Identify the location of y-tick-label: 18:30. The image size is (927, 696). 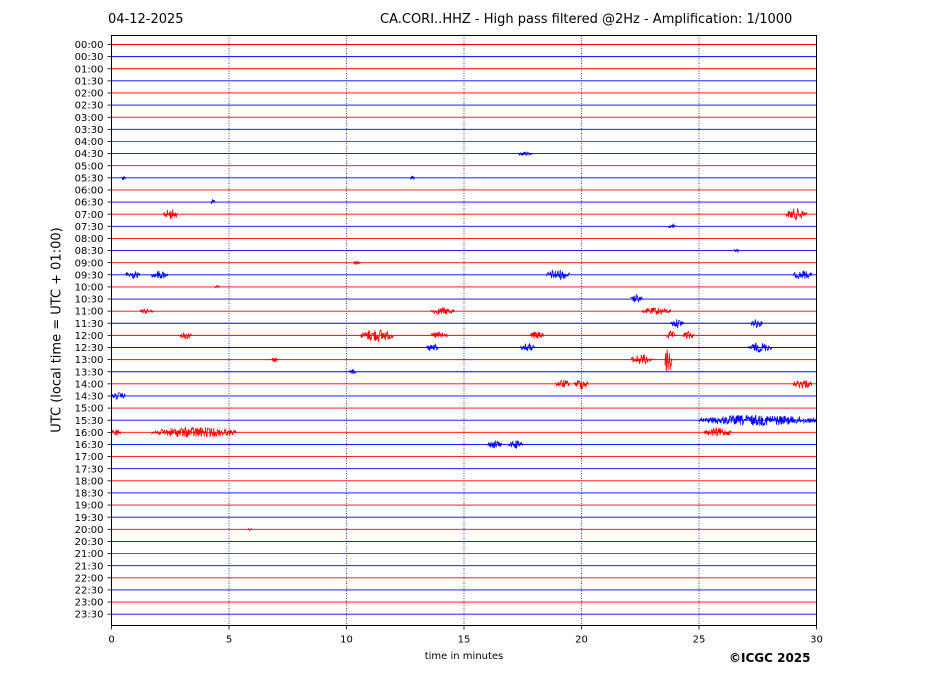
(89, 494).